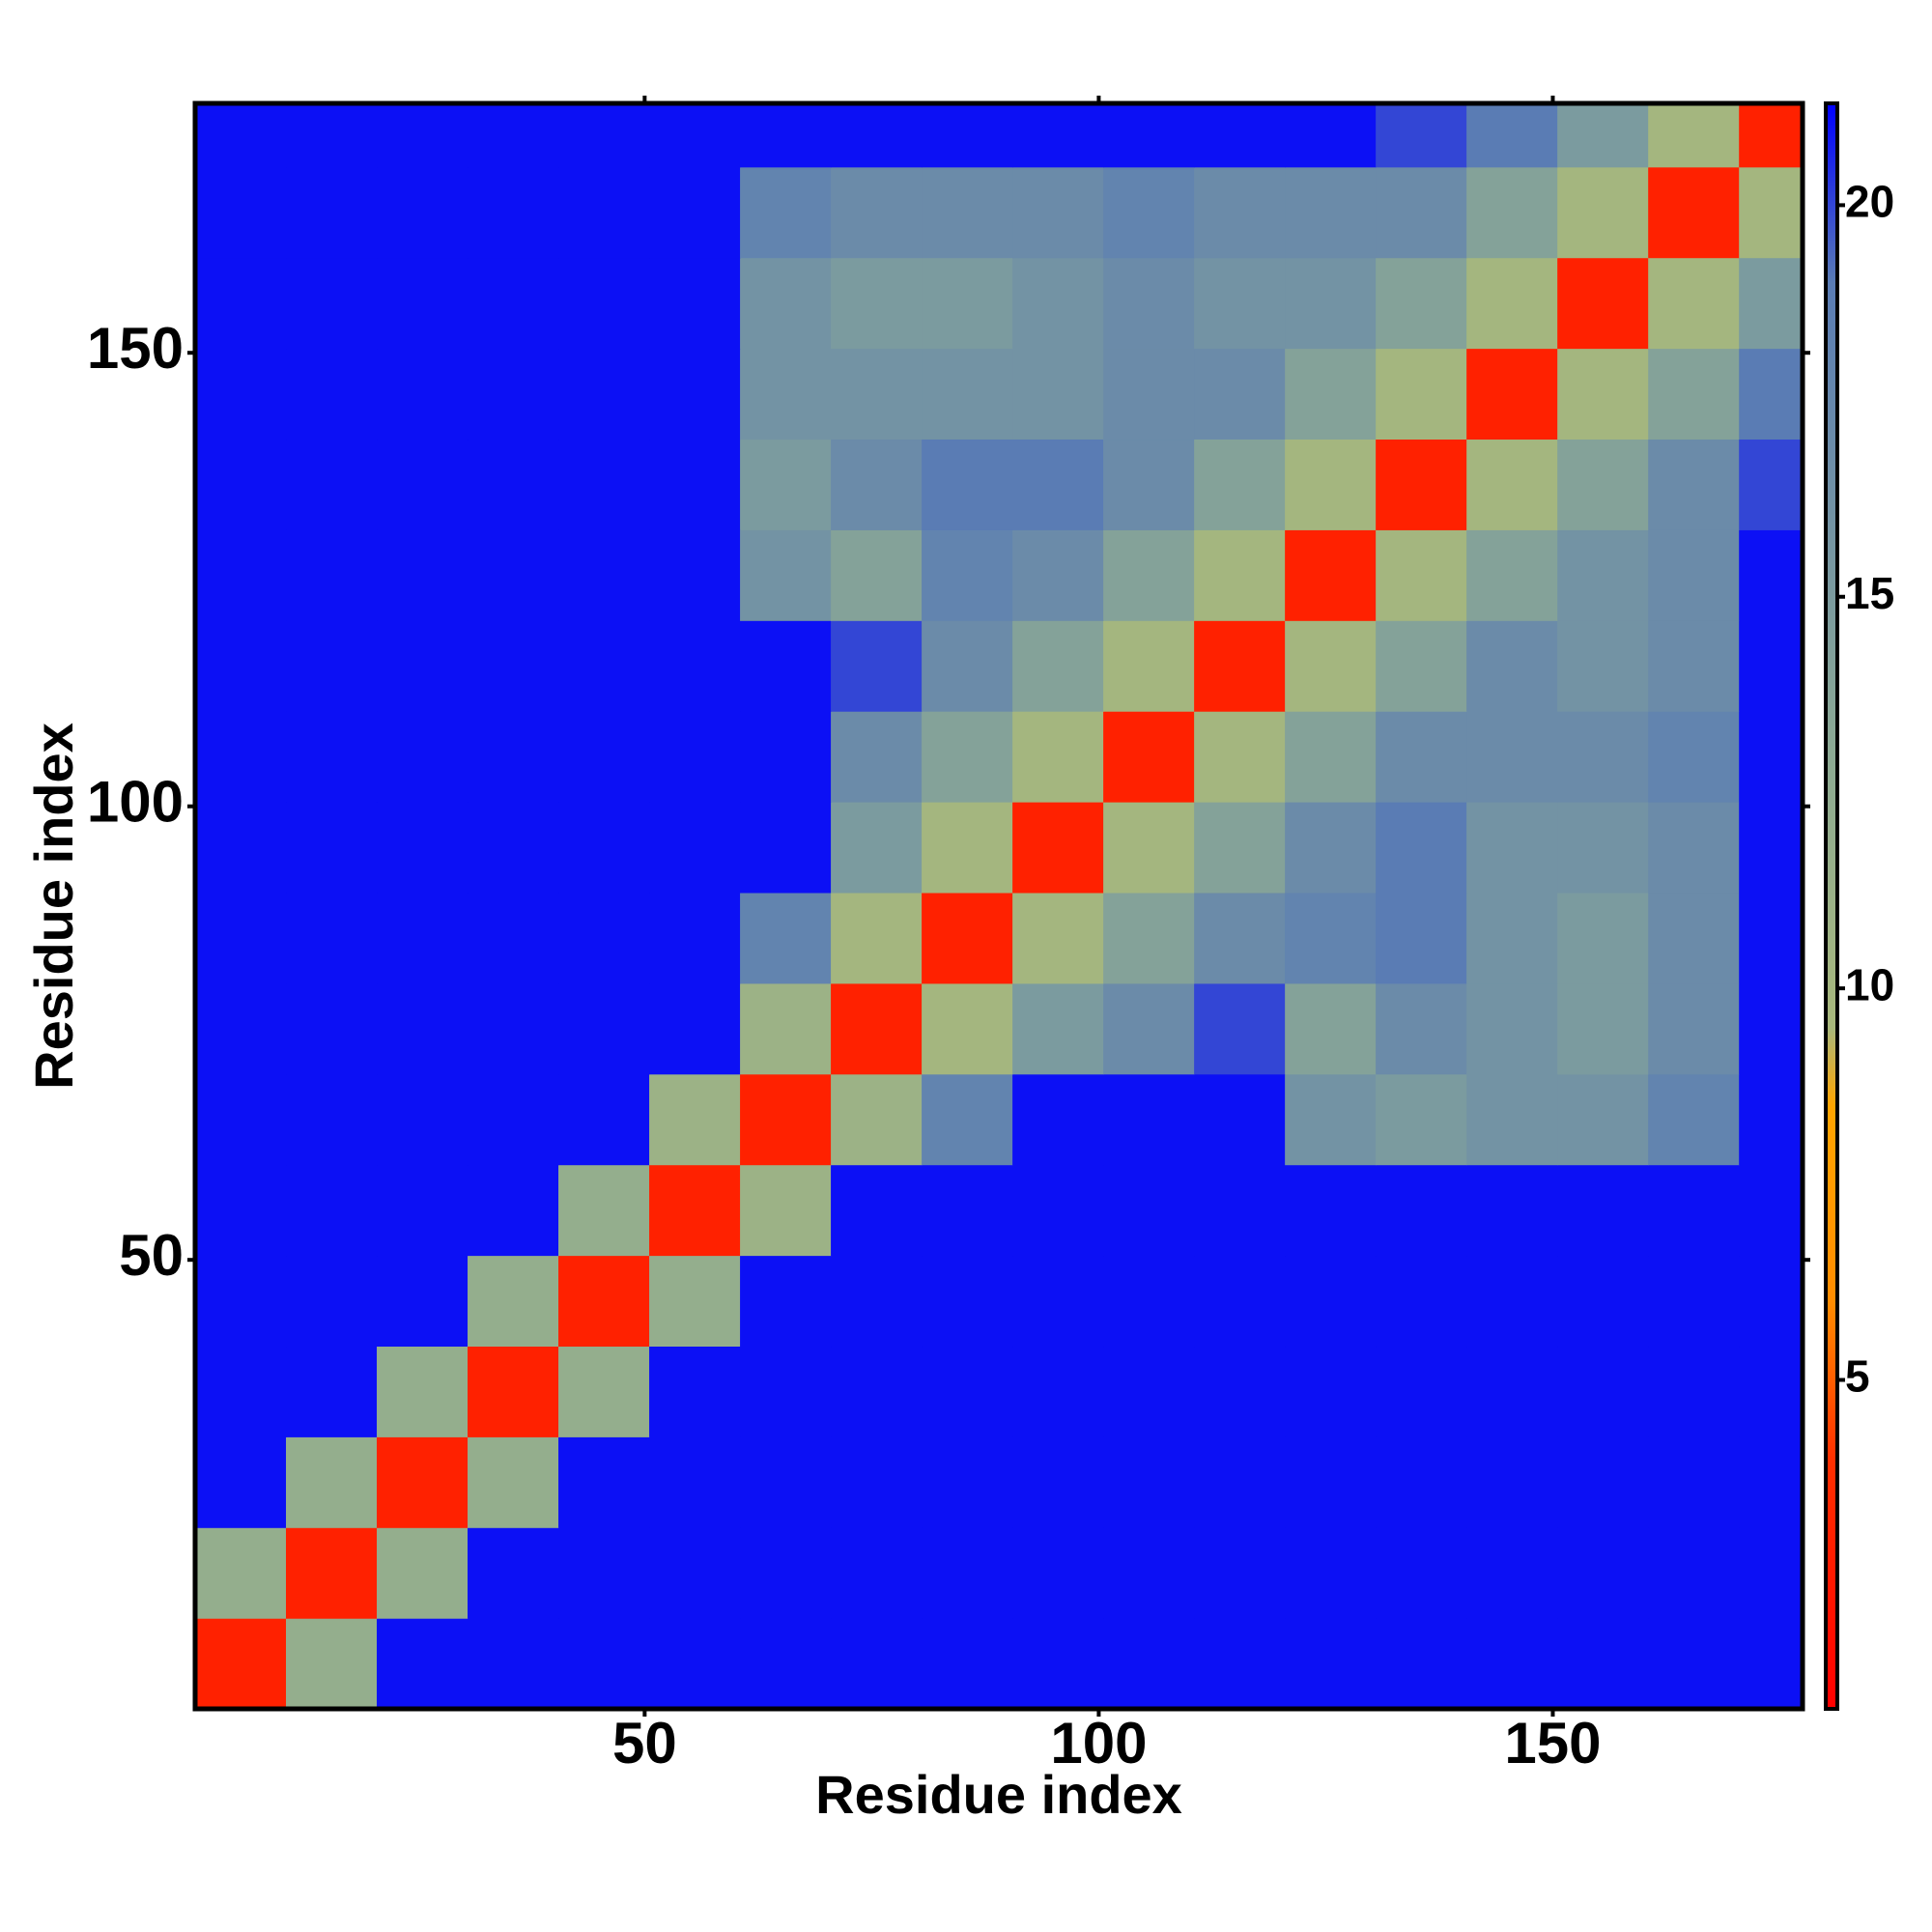  Describe the element at coordinates (1552, 1743) in the screenshot. I see `x-tick-label: 150` at that location.